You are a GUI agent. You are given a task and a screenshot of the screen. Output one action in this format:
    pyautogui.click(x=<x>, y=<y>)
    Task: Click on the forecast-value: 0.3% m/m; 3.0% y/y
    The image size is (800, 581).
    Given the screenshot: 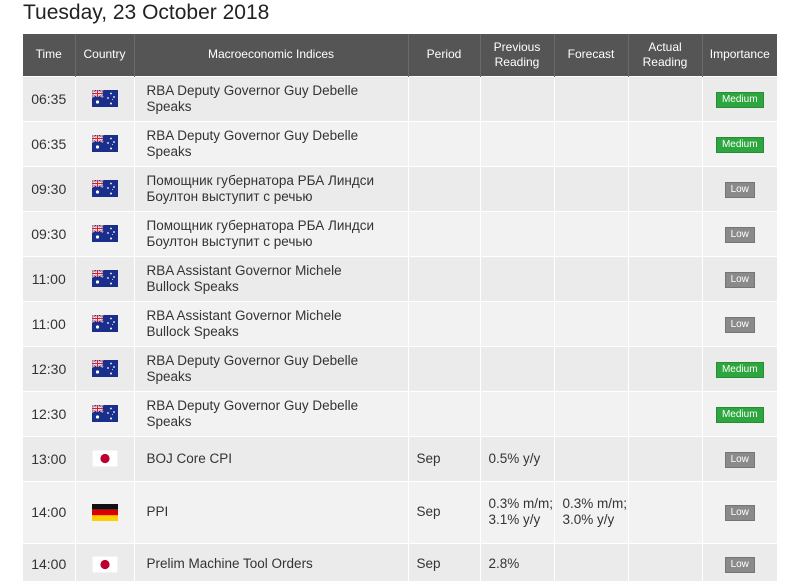 What is the action you would take?
    pyautogui.click(x=591, y=511)
    